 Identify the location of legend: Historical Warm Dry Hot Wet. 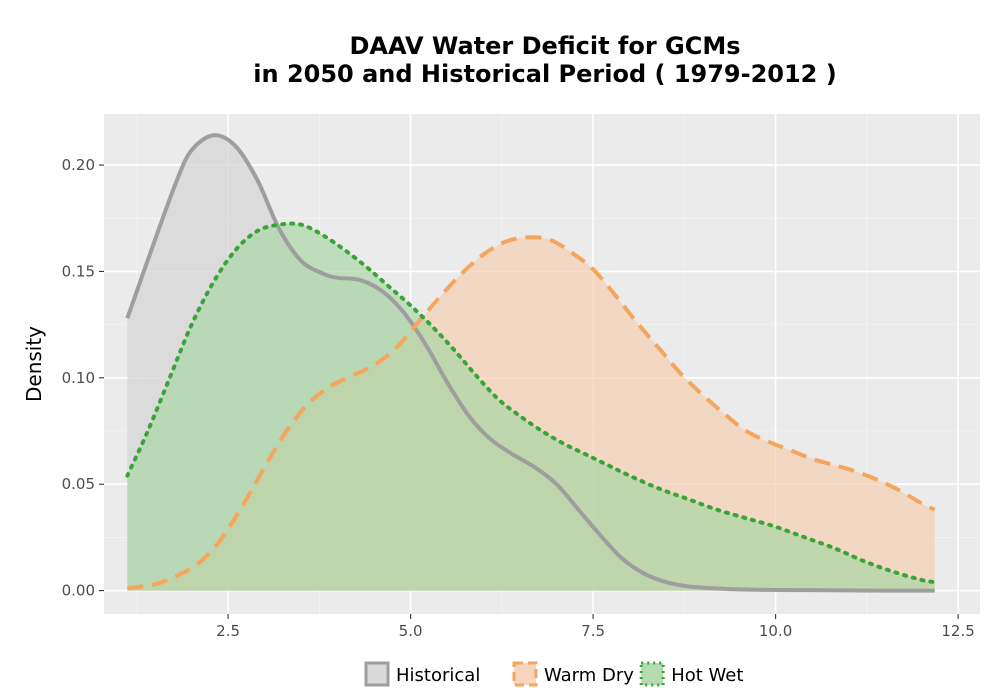
(553, 674).